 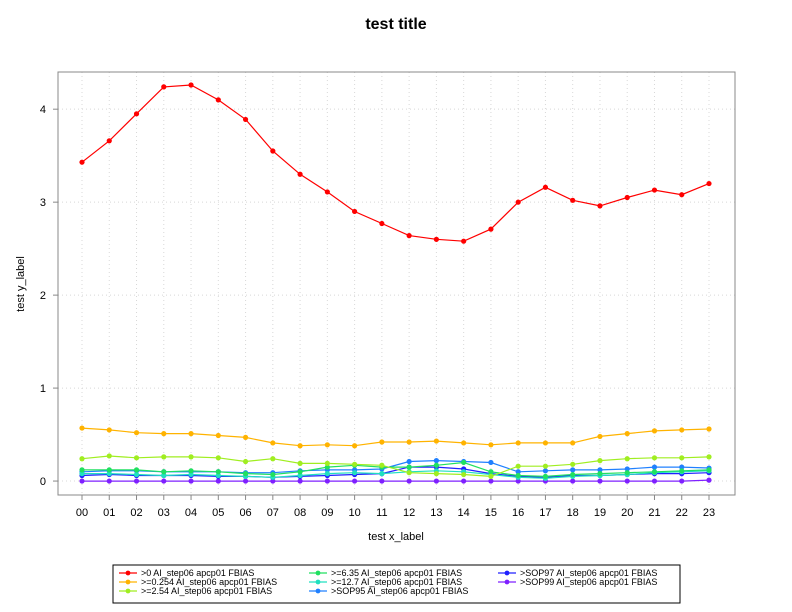 I want to click on x-tick-label: 12, so click(x=409, y=513).